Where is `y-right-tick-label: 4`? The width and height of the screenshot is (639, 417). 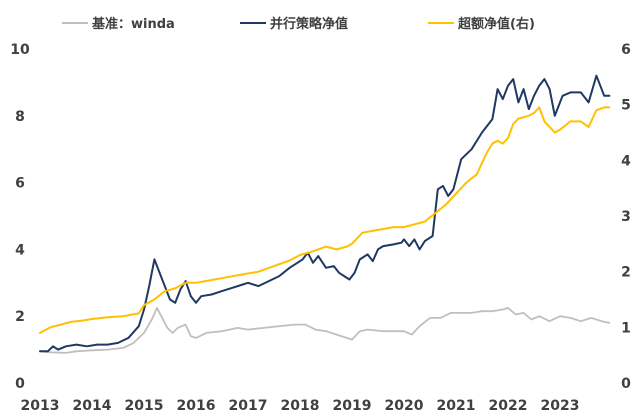
y-right-tick-label: 4 is located at coordinates (626, 161).